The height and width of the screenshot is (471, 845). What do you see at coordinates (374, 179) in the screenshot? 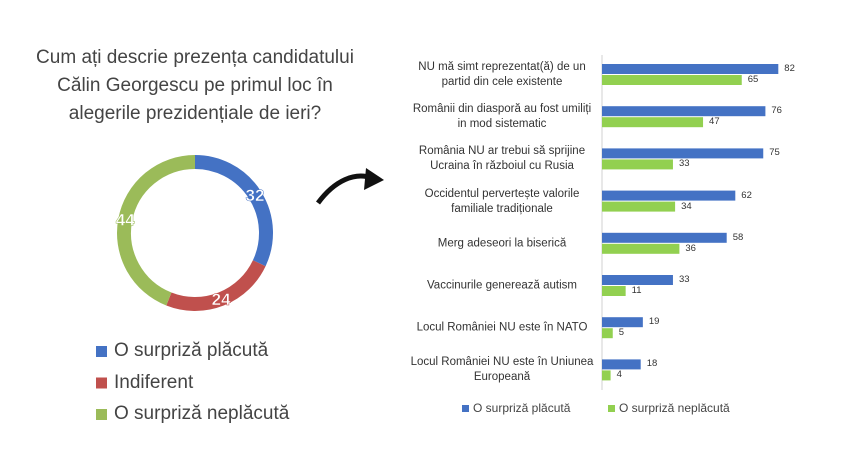
I see `arrow-head` at bounding box center [374, 179].